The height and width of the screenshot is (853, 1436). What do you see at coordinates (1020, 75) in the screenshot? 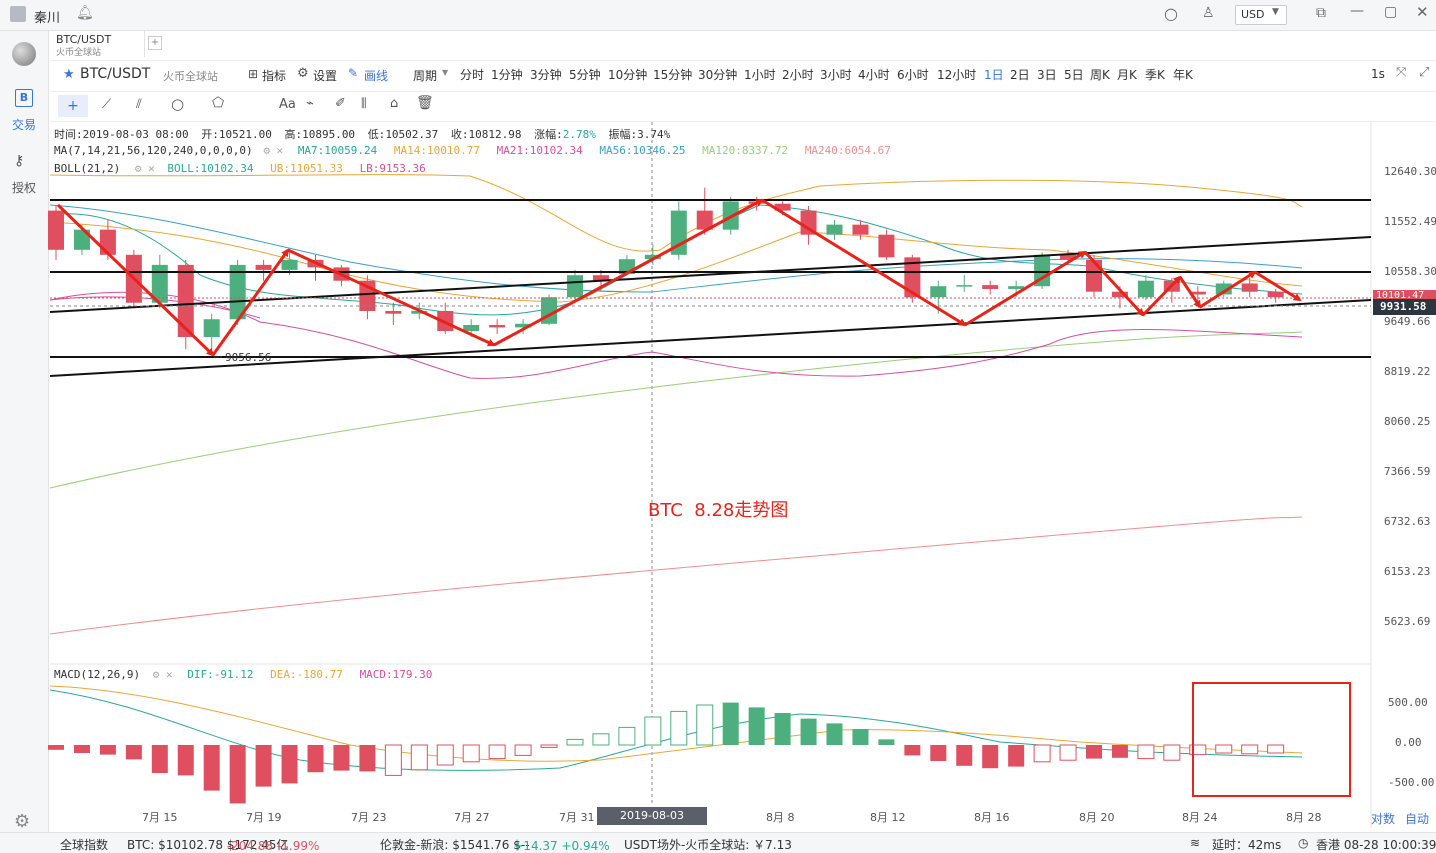
I see `period-option: 2日` at bounding box center [1020, 75].